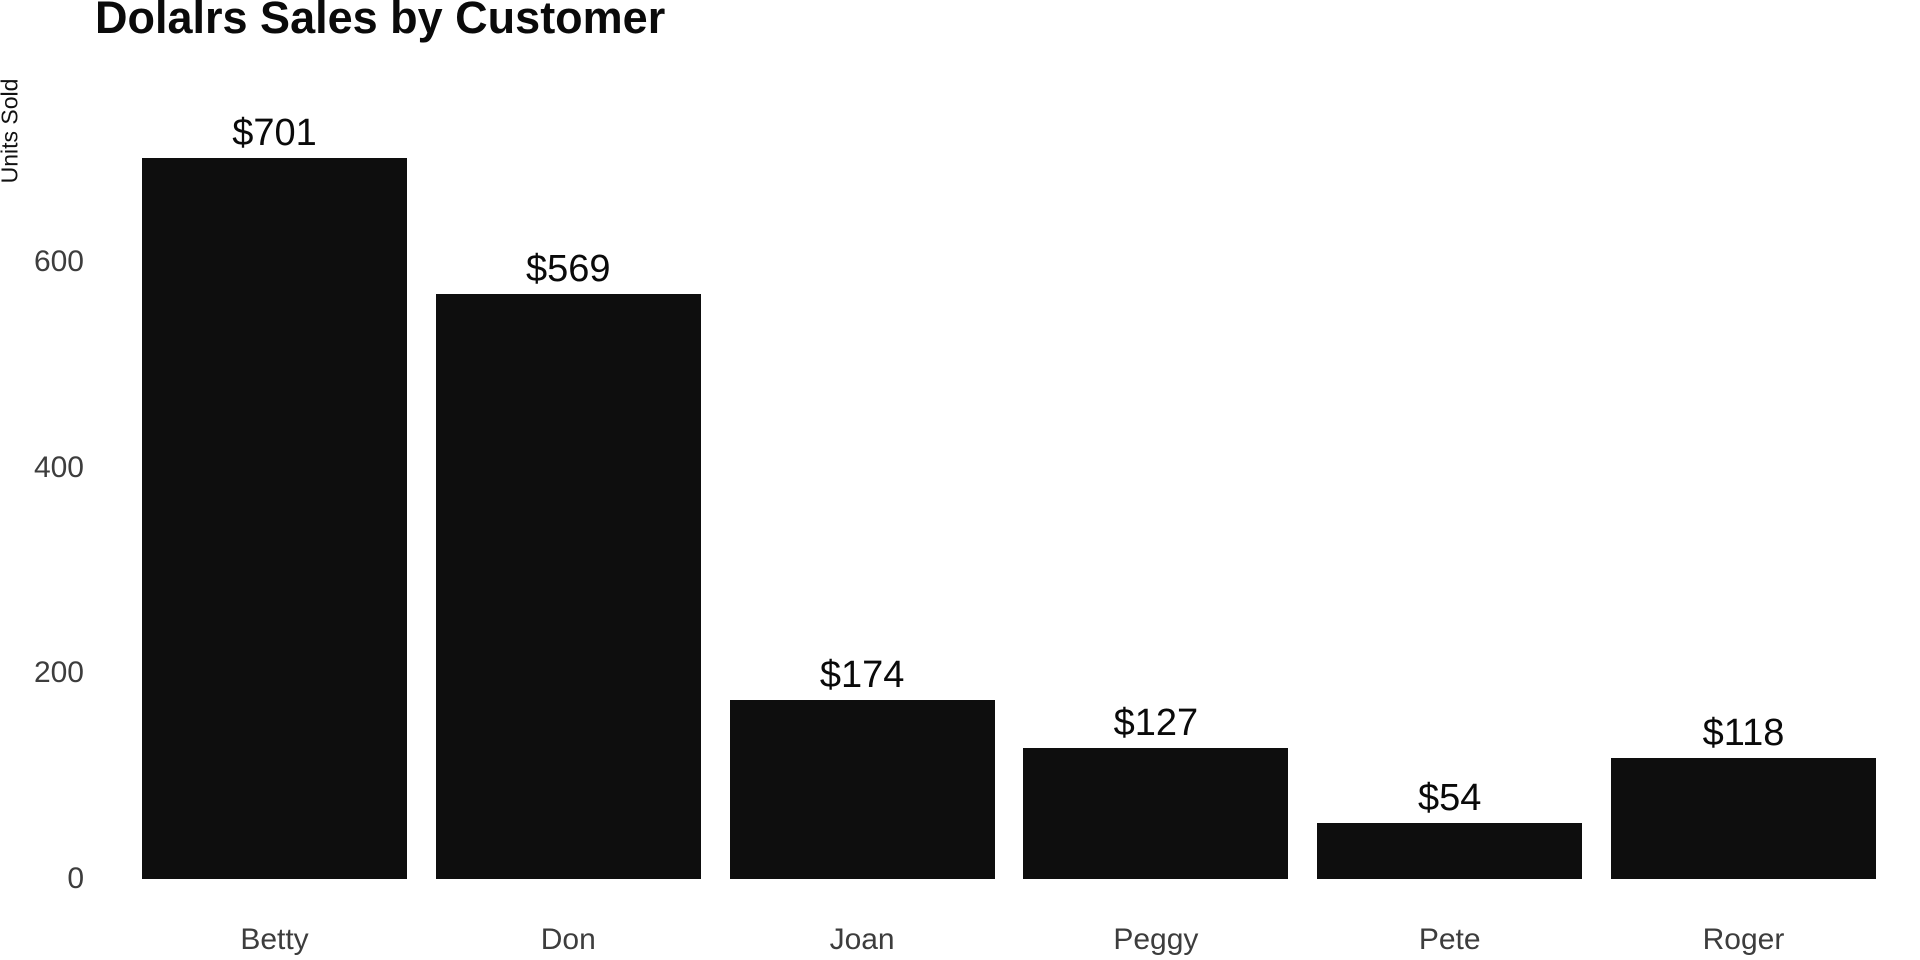 This screenshot has width=1920, height=960. Describe the element at coordinates (11, 131) in the screenshot. I see `y-axis-label: Units Sold` at that location.